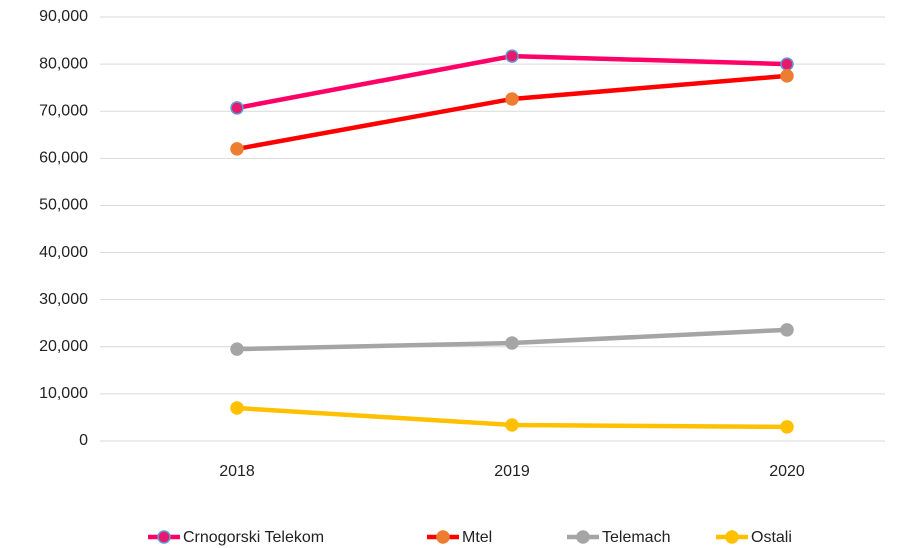  I want to click on series-line, so click(512, 112).